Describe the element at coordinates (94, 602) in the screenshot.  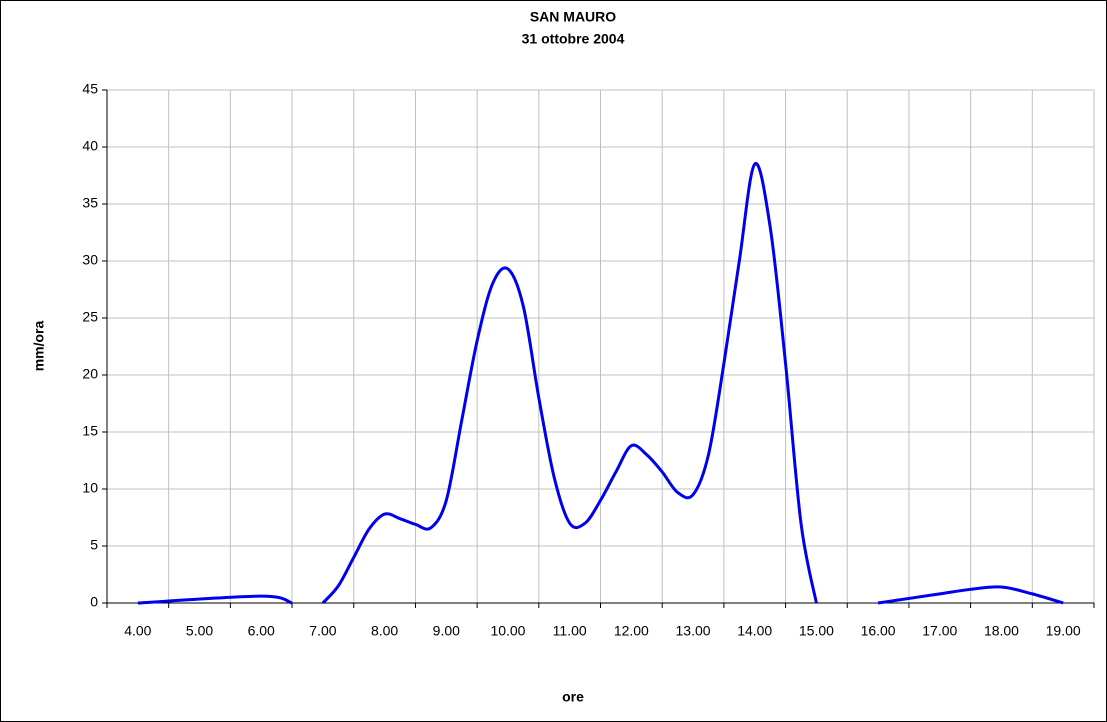
I see `y-tick-label: 0` at that location.